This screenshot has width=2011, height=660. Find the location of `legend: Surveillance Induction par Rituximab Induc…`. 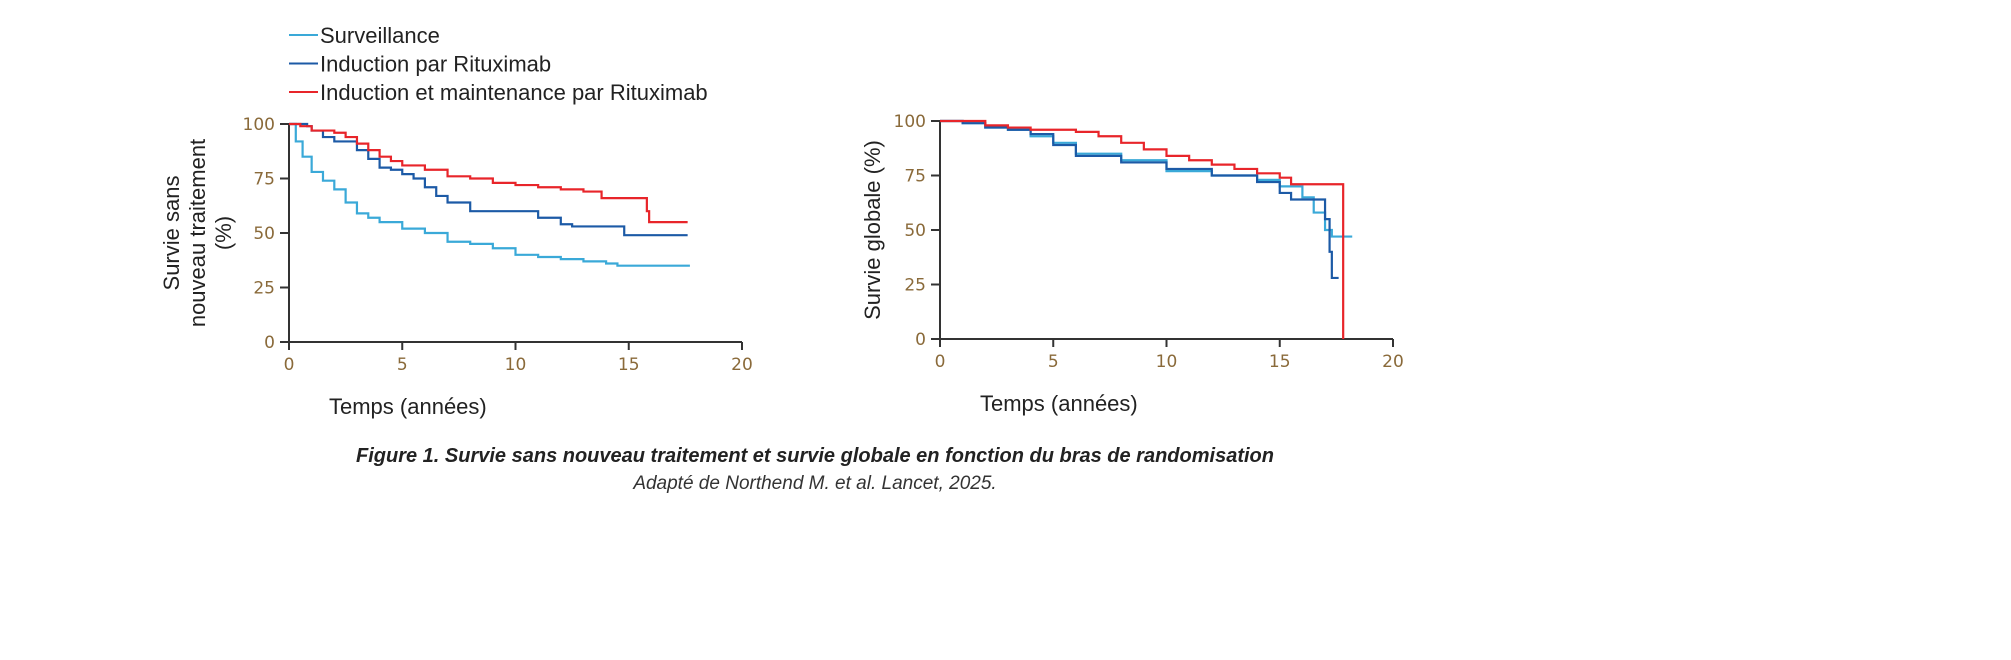

legend: Surveillance Induction par Rituximab Induc… is located at coordinates (498, 64).